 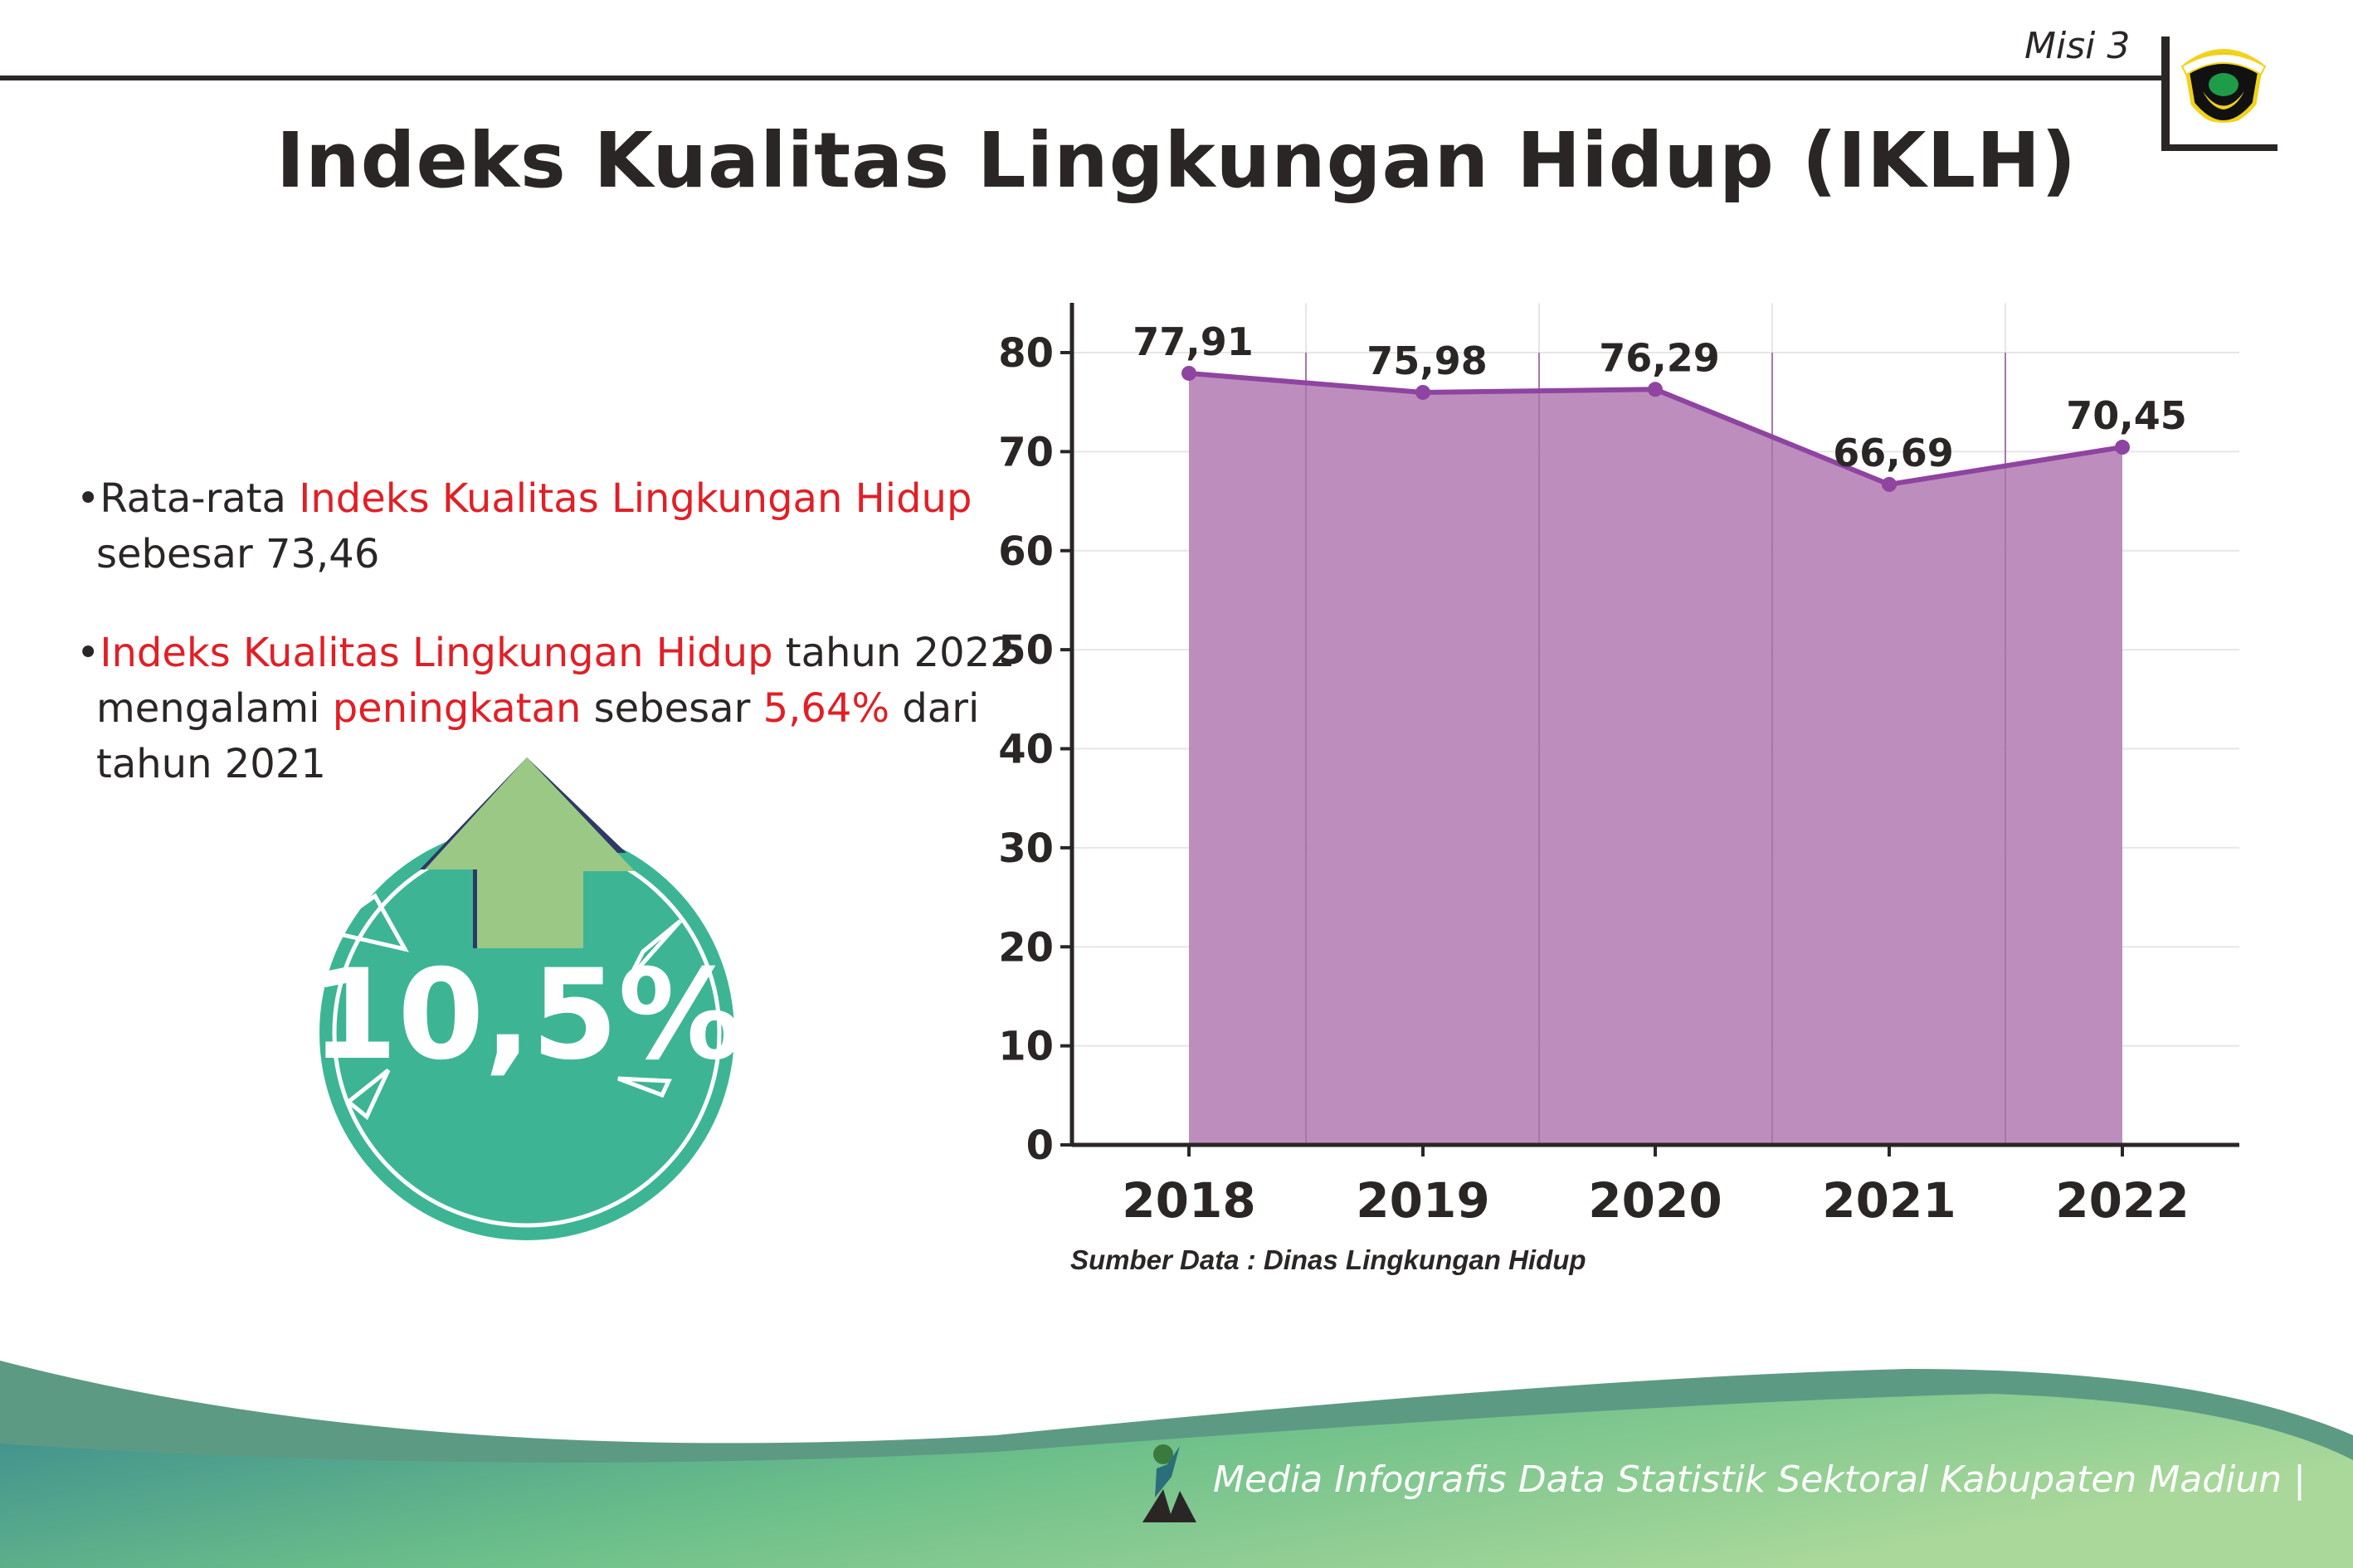 I want to click on y-tick-label: 20, so click(x=1026, y=947).